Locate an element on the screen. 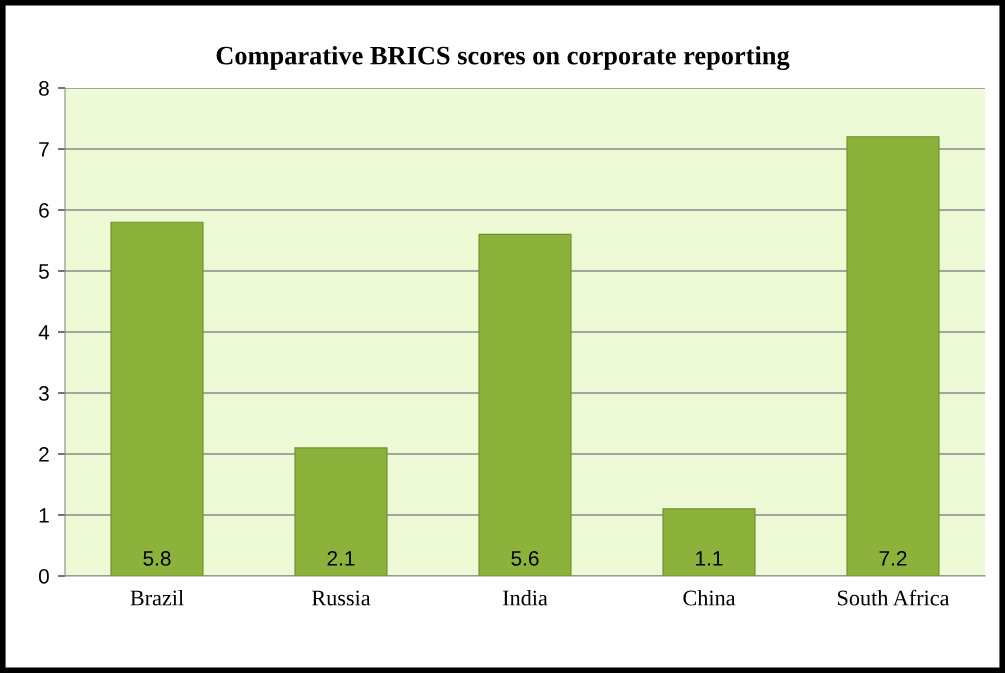  x-tick-label: China is located at coordinates (709, 597).